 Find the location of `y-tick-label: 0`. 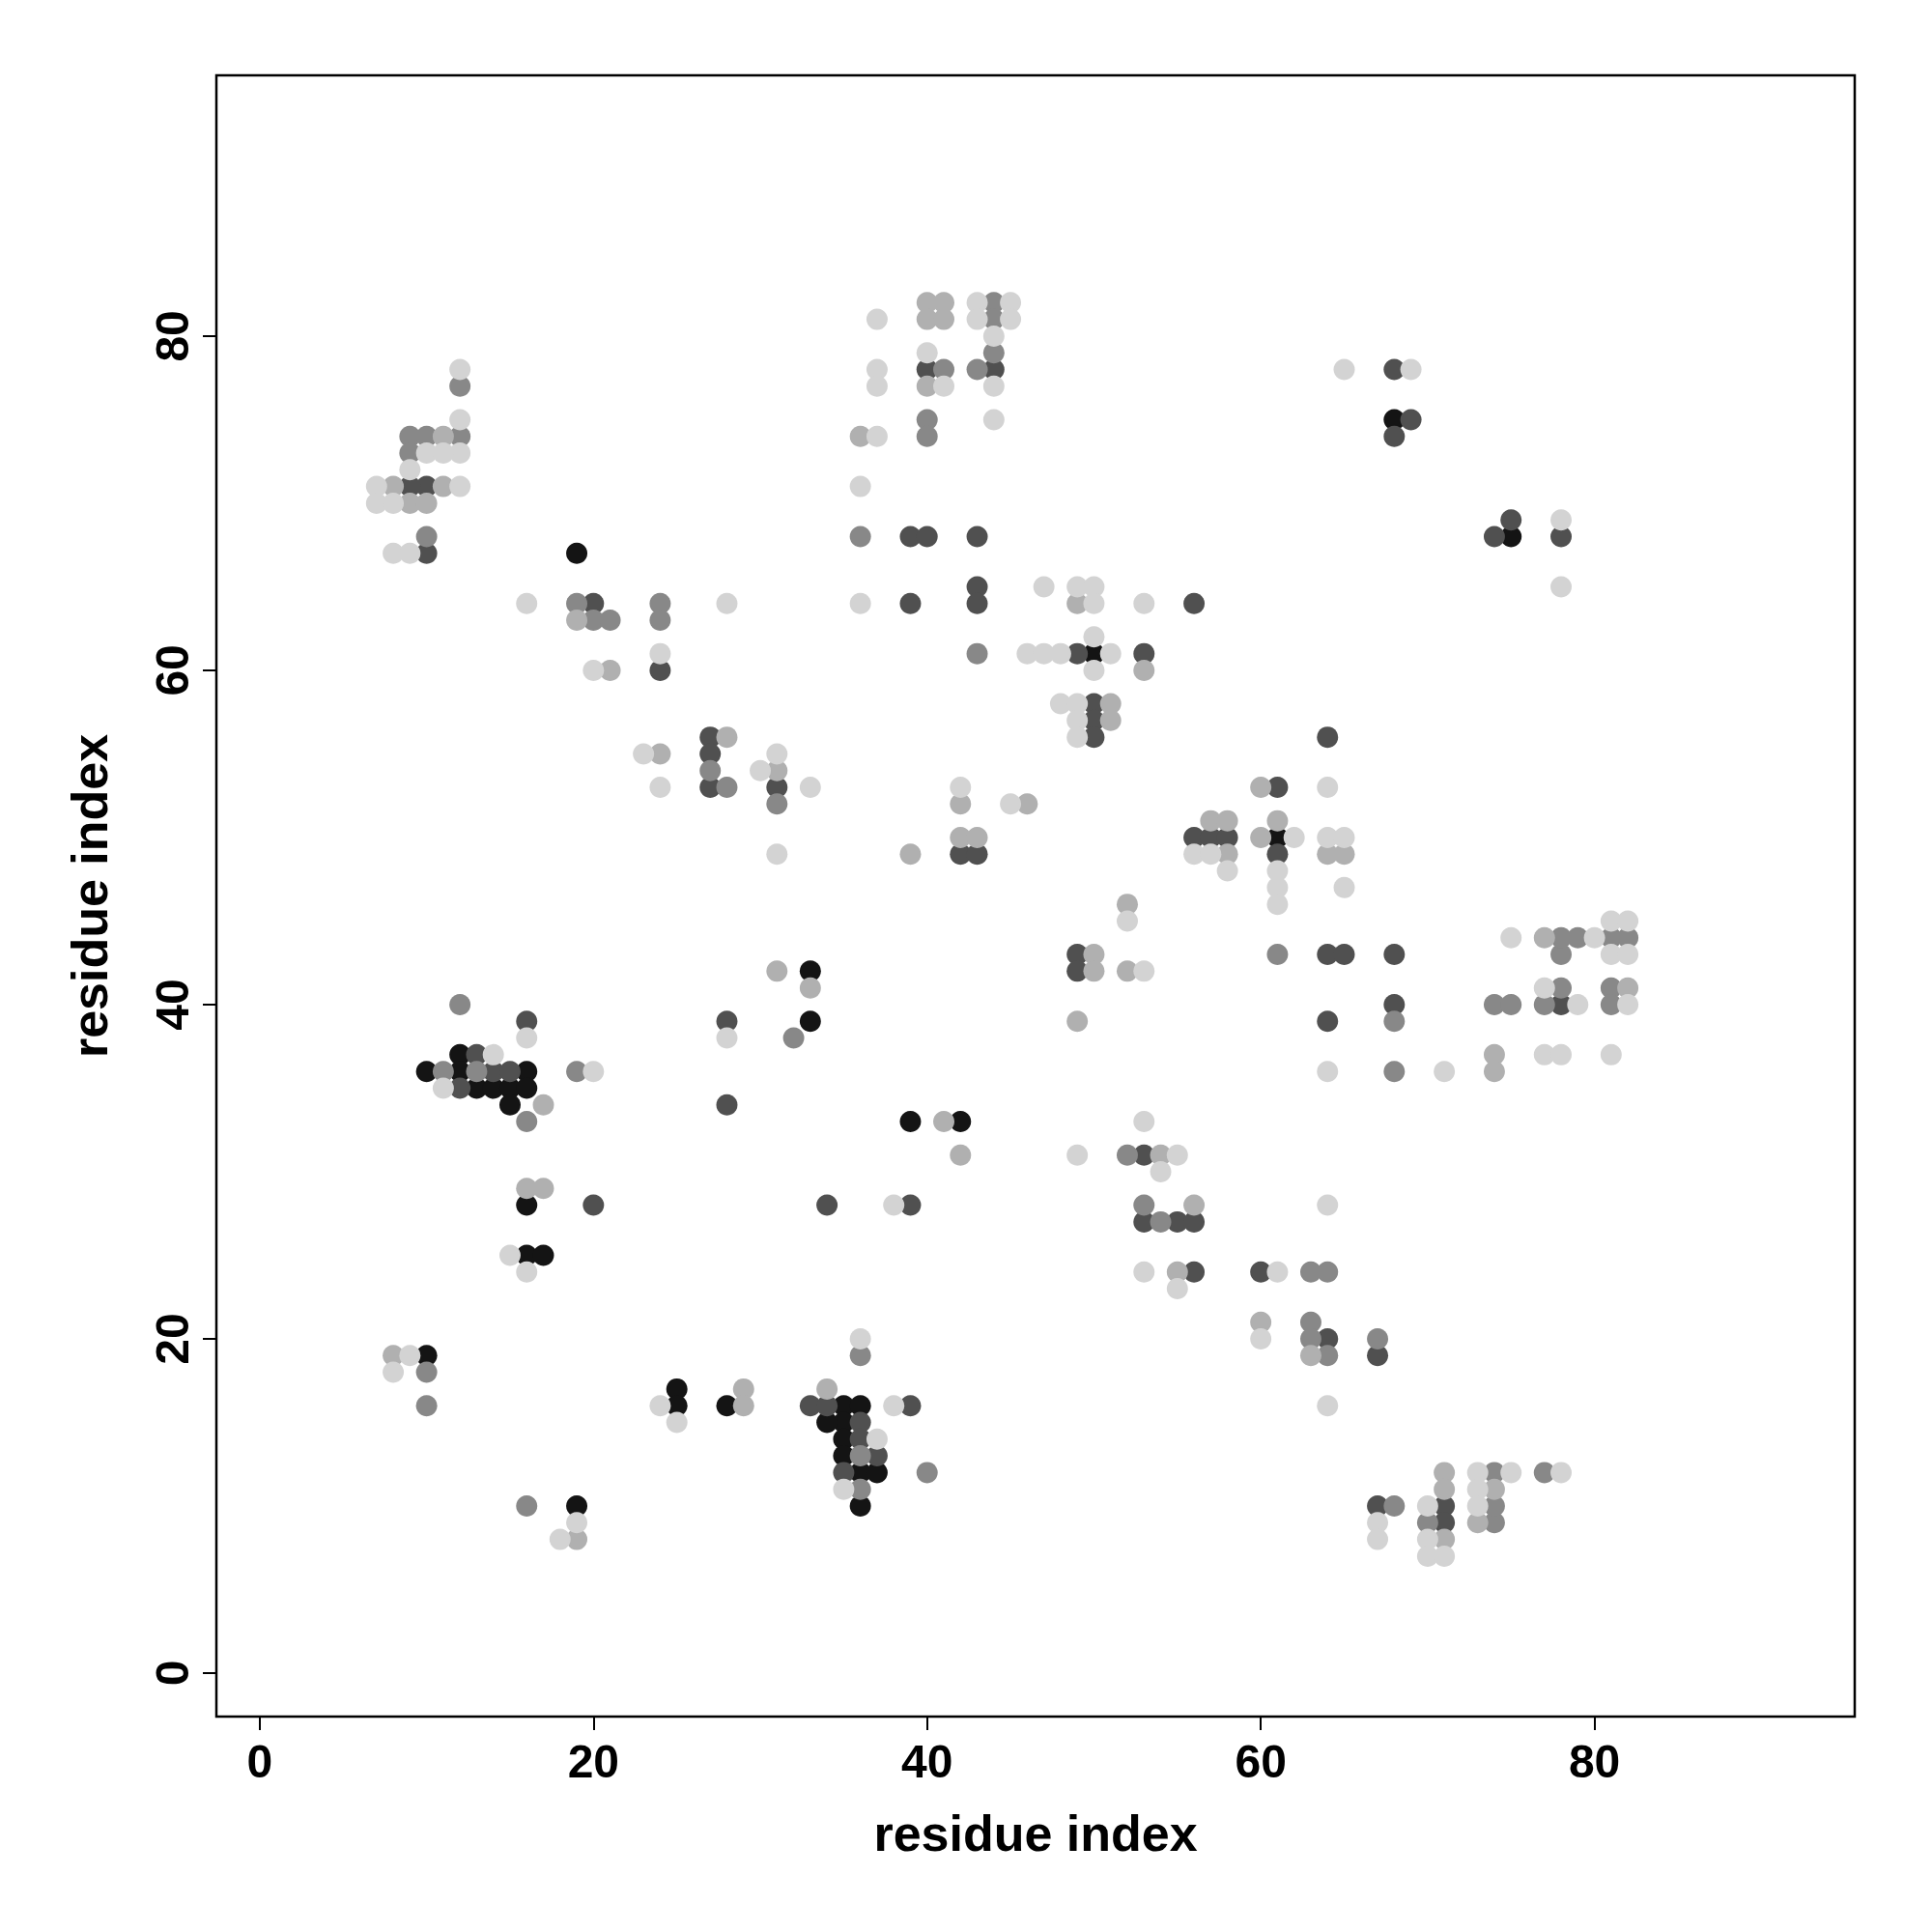

y-tick-label: 0 is located at coordinates (172, 1673).